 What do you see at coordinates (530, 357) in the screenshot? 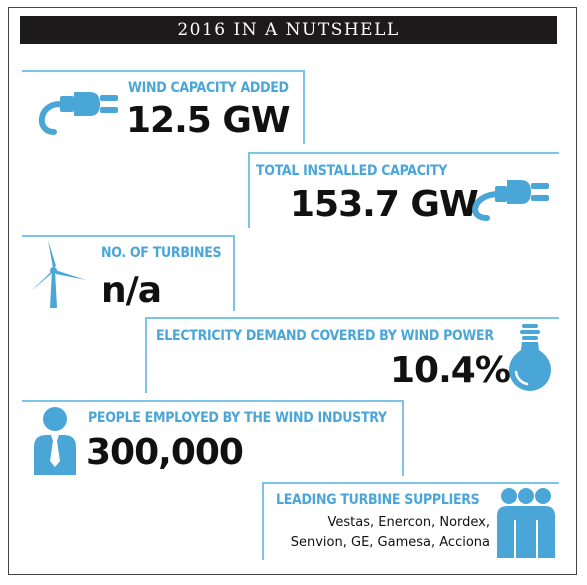
I see `light-bulb-icon` at bounding box center [530, 357].